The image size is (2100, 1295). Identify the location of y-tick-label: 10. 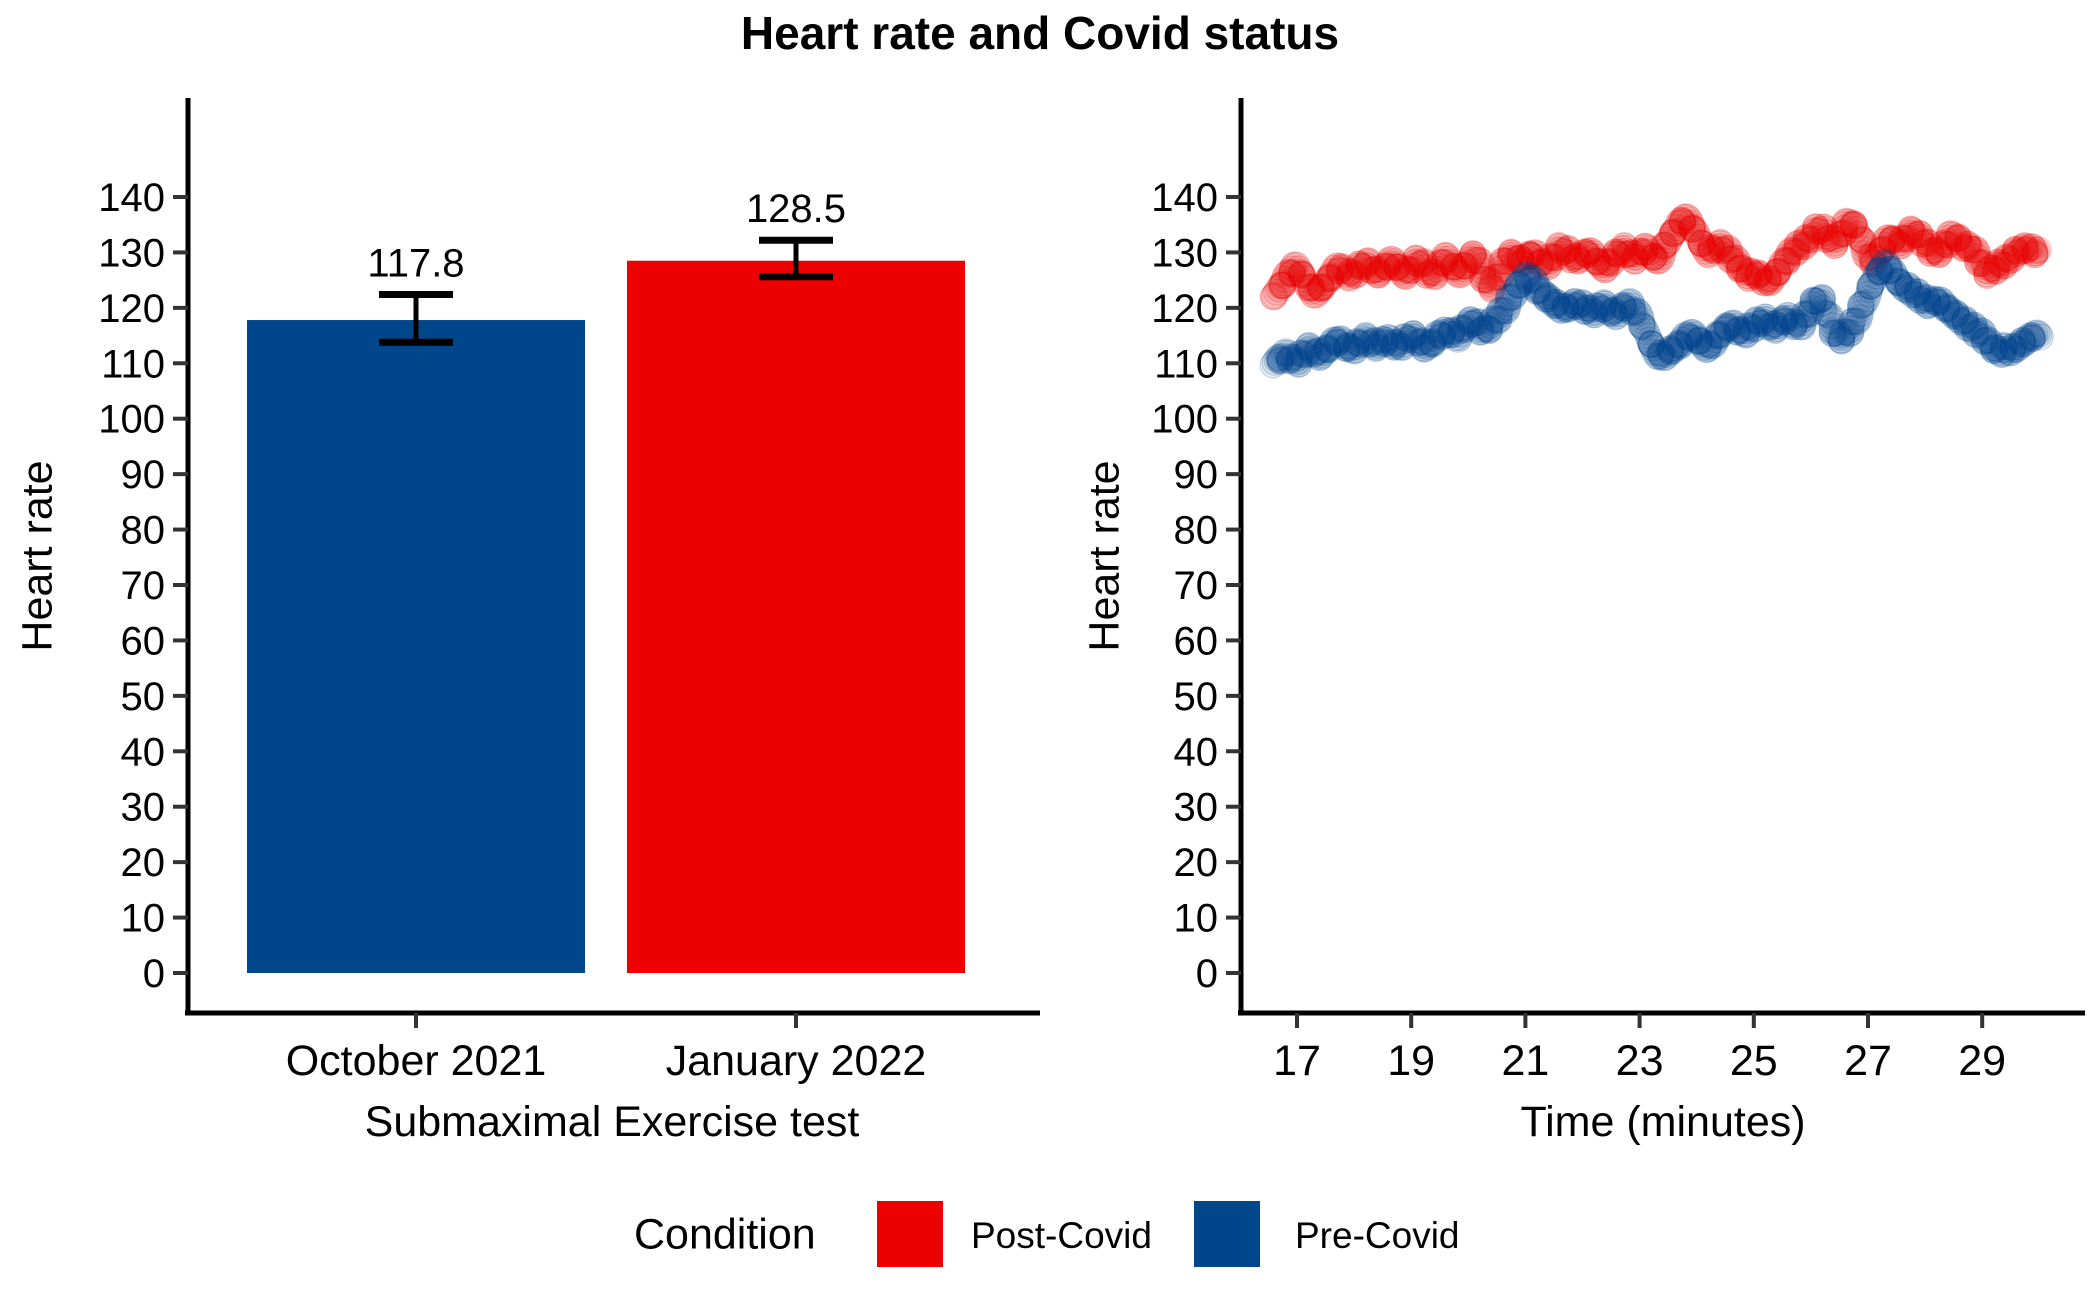
(143, 919).